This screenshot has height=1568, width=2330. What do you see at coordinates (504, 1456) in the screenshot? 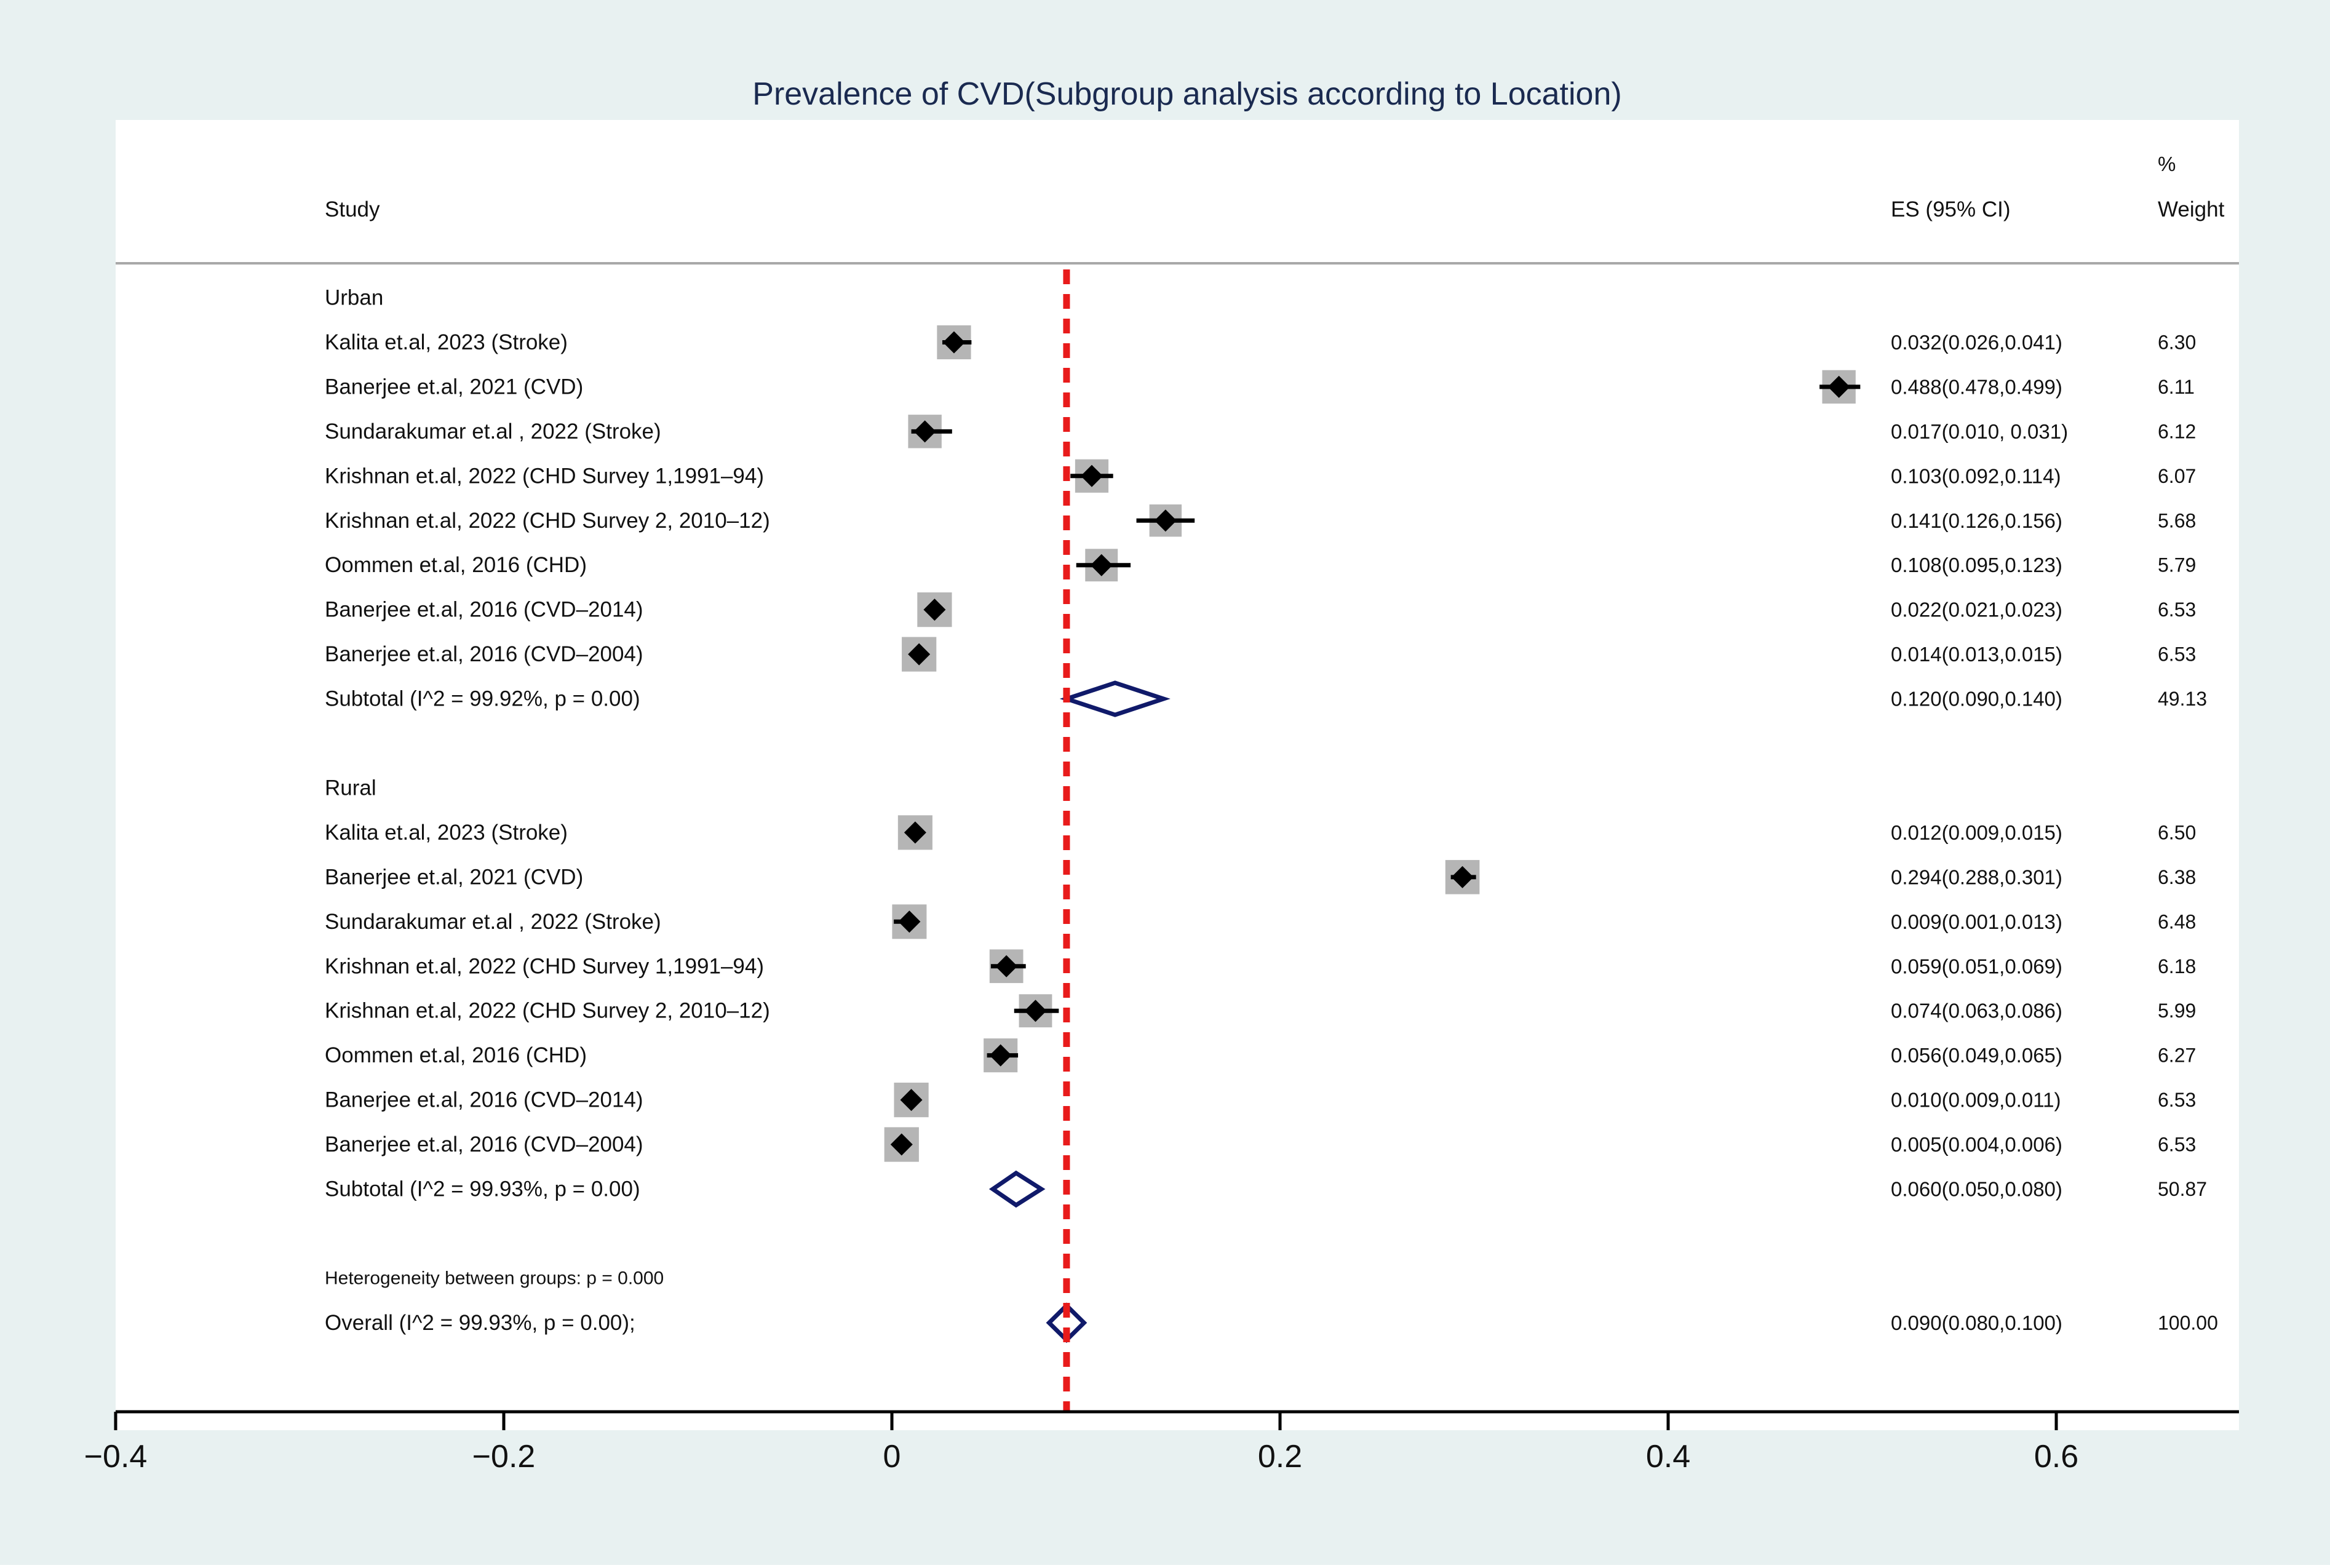
I see `x-tick-label: −0.2` at bounding box center [504, 1456].